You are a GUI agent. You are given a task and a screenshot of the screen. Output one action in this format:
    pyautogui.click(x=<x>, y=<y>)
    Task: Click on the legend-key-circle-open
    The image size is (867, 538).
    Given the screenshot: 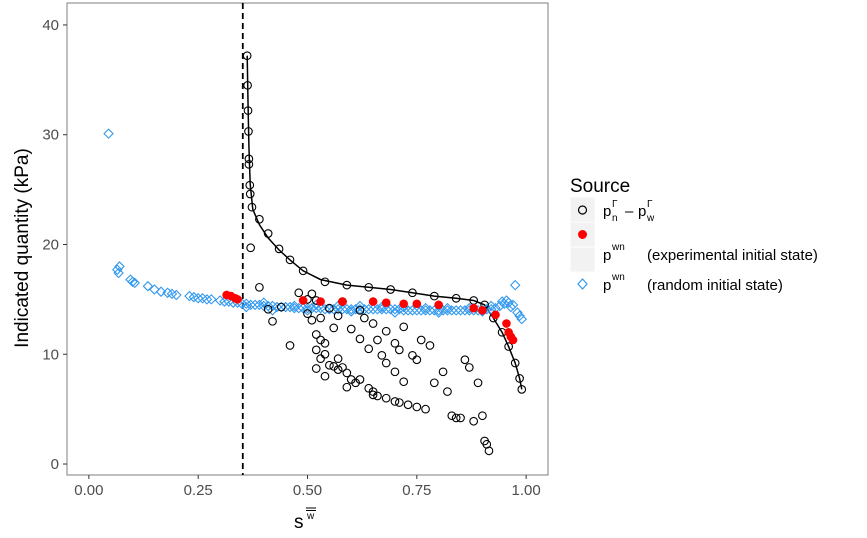 What is the action you would take?
    pyautogui.click(x=582, y=210)
    